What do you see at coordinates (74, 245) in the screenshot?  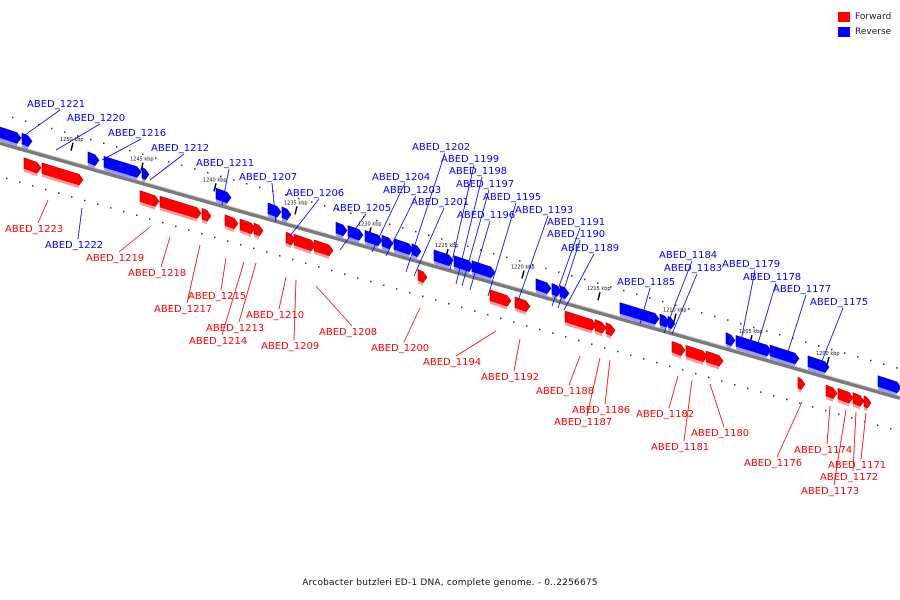 I see `reverse-gene-label: ABED_1222` at bounding box center [74, 245].